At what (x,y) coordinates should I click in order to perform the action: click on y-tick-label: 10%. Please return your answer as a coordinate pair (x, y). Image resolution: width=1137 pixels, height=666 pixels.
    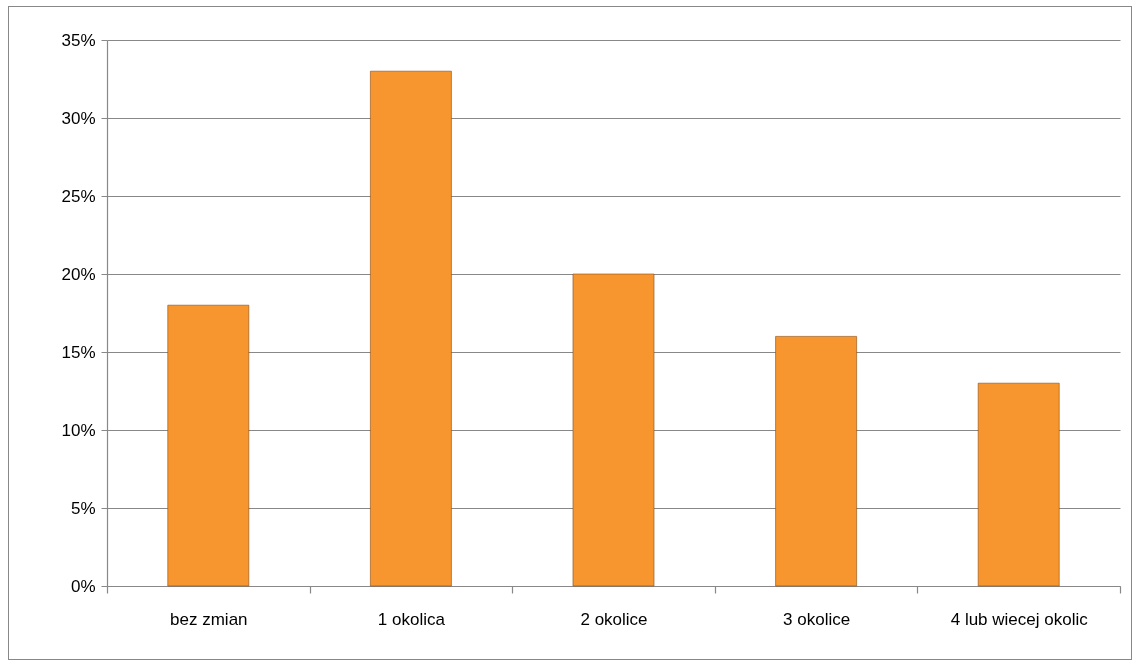
    Looking at the image, I should click on (78, 430).